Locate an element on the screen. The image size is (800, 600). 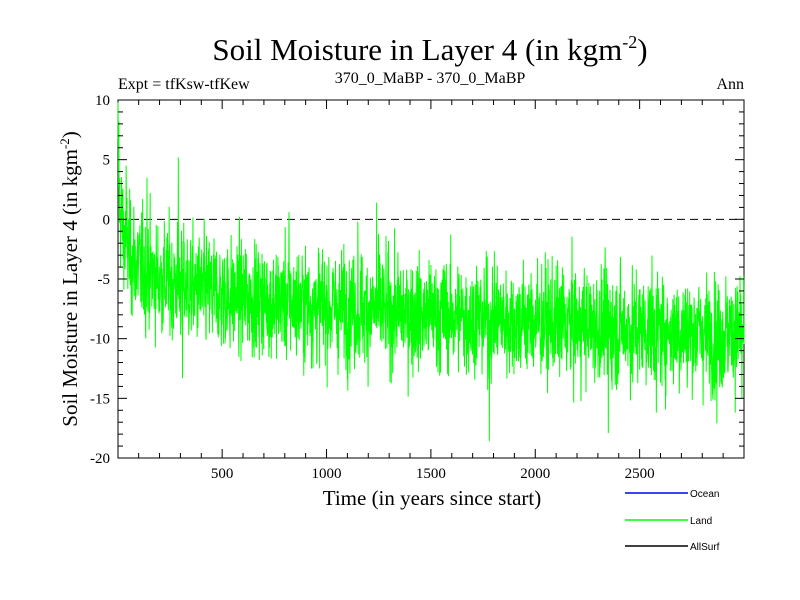
x-axis-label: Time (in years since start) is located at coordinates (432, 498).